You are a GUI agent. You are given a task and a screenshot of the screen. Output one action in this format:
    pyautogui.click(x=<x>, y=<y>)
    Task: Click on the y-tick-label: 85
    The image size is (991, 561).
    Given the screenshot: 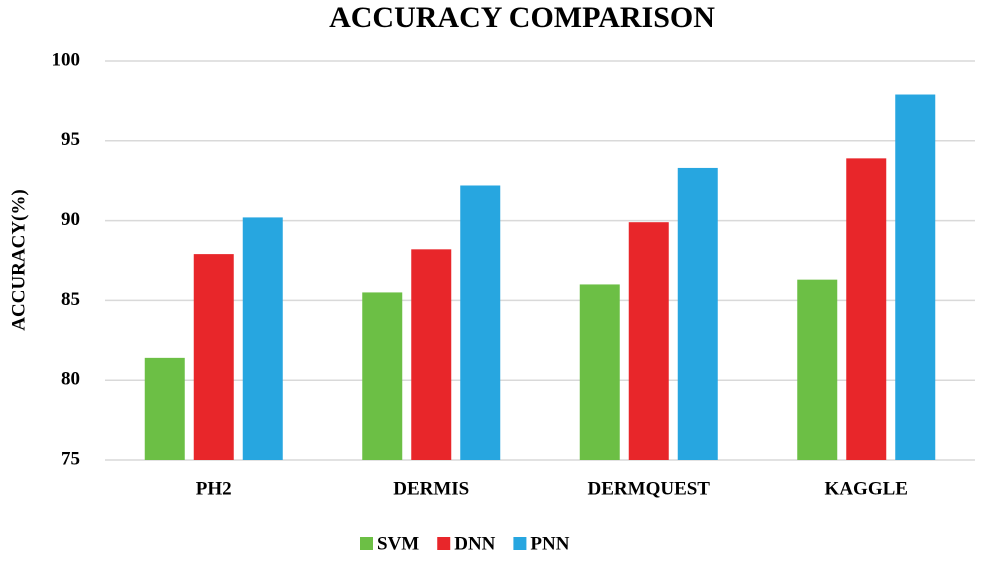 What is the action you would take?
    pyautogui.click(x=70, y=299)
    